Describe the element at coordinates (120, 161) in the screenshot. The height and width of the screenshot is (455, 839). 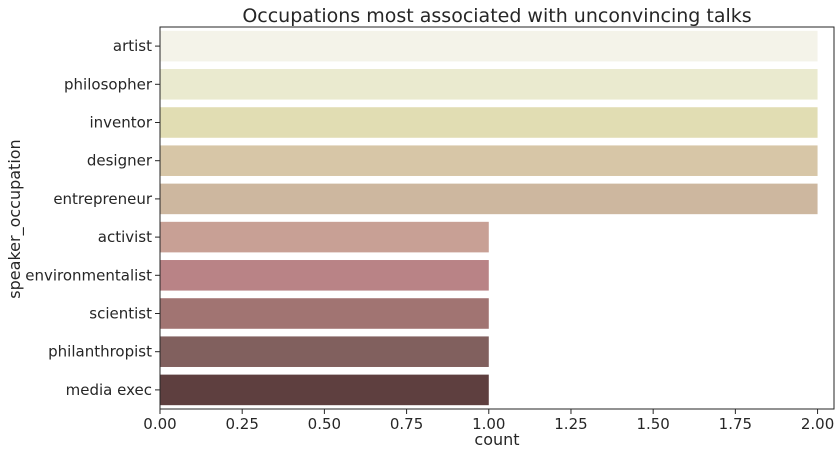
I see `y-tick-label: designer` at that location.